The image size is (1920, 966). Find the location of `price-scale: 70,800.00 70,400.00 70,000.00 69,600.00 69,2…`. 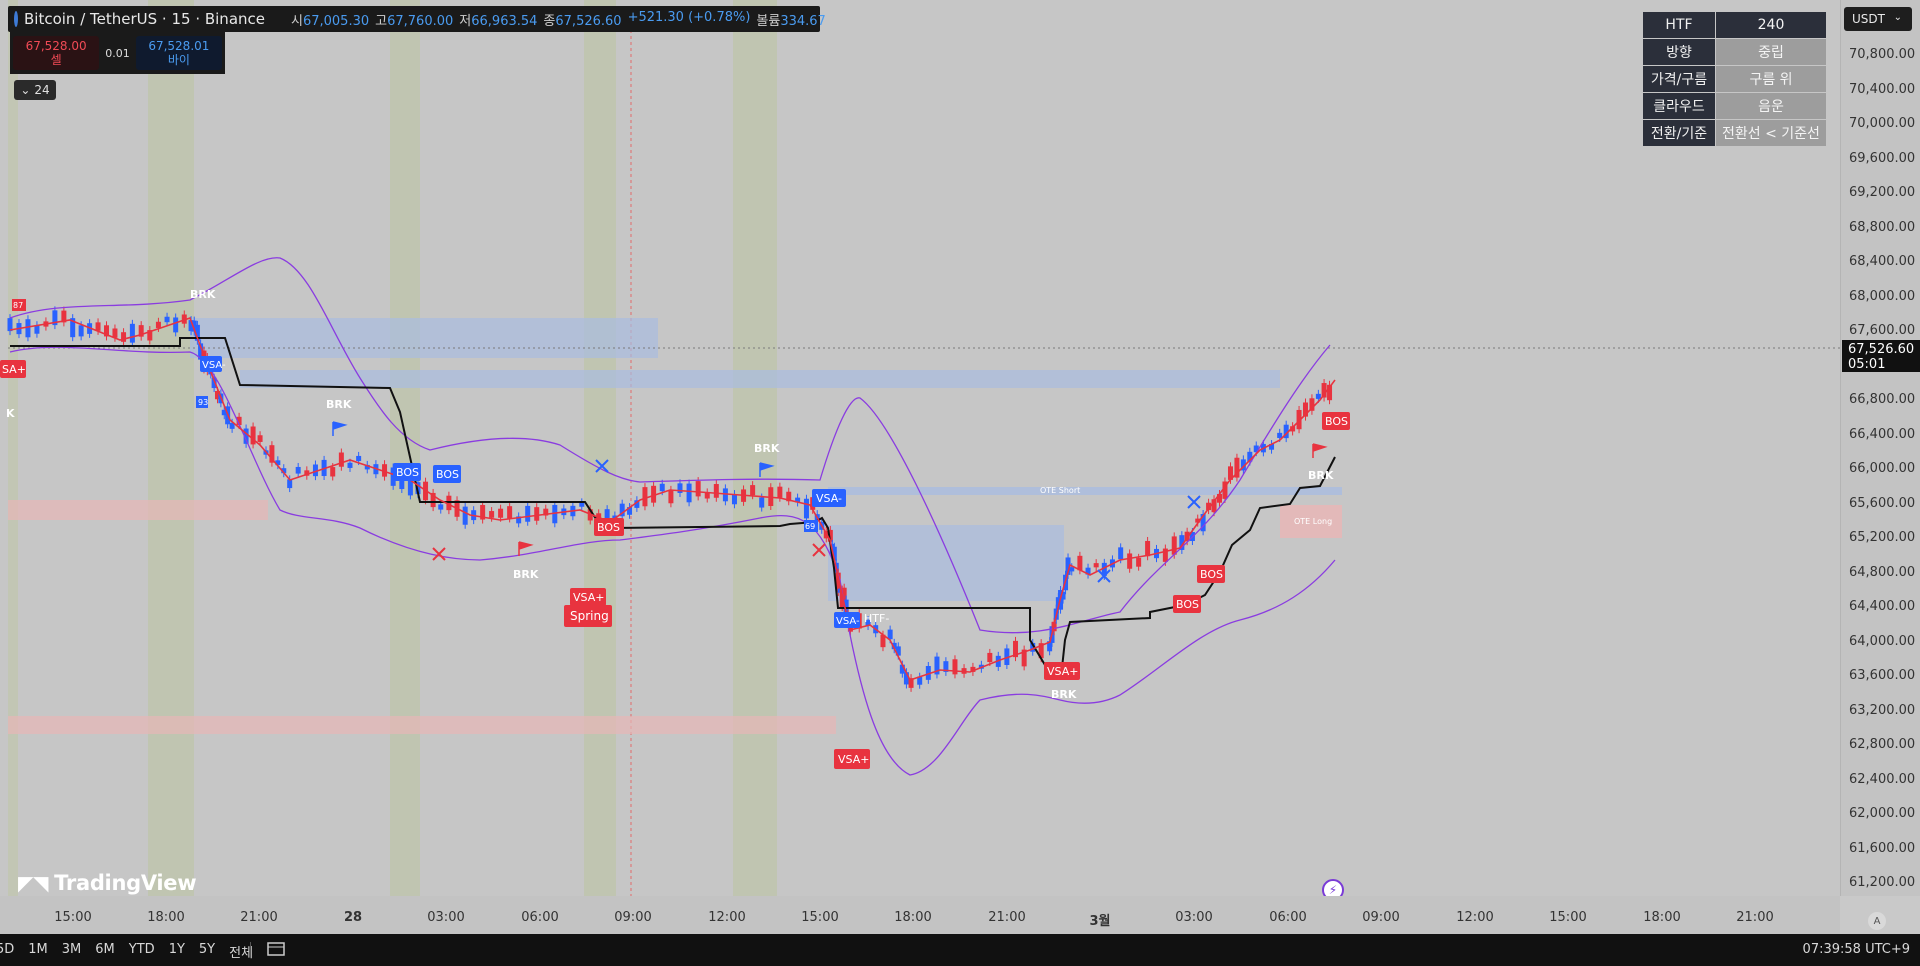

price-scale: 70,800.00 70,400.00 70,000.00 69,600.00 69,2… is located at coordinates (1880, 448).